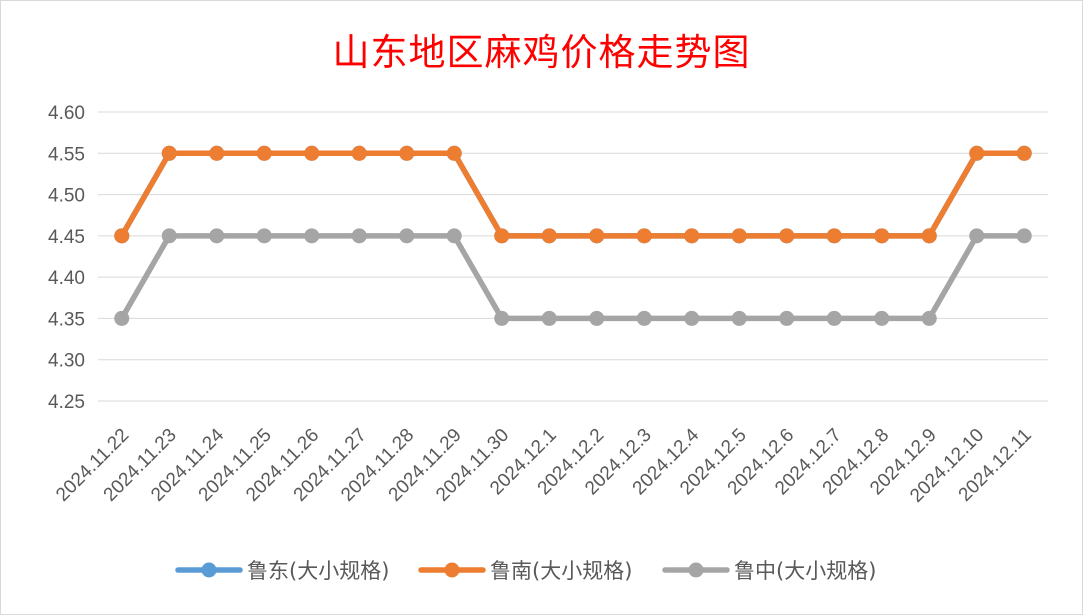 Image resolution: width=1083 pixels, height=615 pixels. What do you see at coordinates (66, 319) in the screenshot?
I see `y-tick-label: 4.35` at bounding box center [66, 319].